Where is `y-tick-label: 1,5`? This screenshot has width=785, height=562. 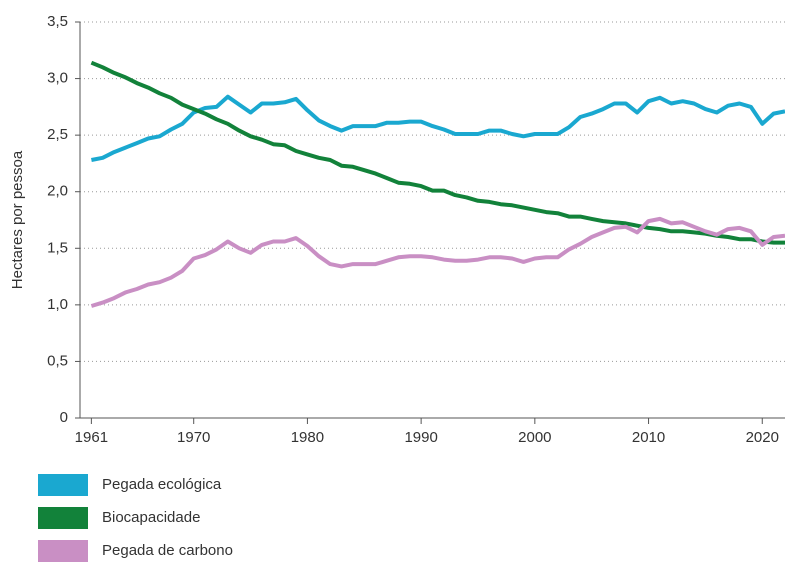
y-tick-label: 1,5 is located at coordinates (57, 247).